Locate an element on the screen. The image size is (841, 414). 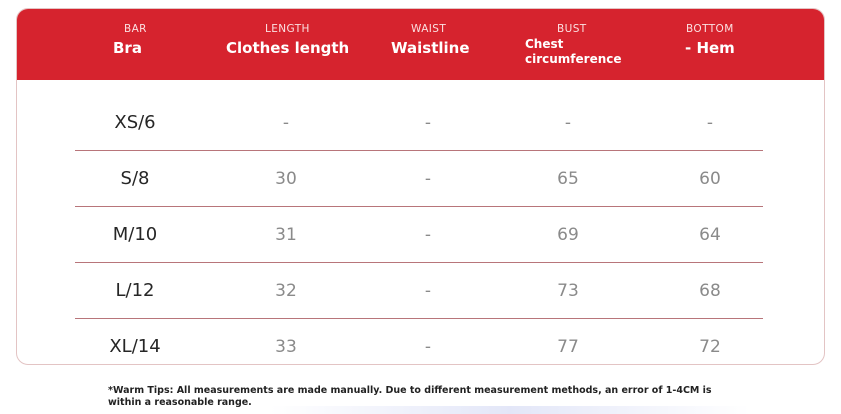
bottom-cell: - is located at coordinates (710, 122).